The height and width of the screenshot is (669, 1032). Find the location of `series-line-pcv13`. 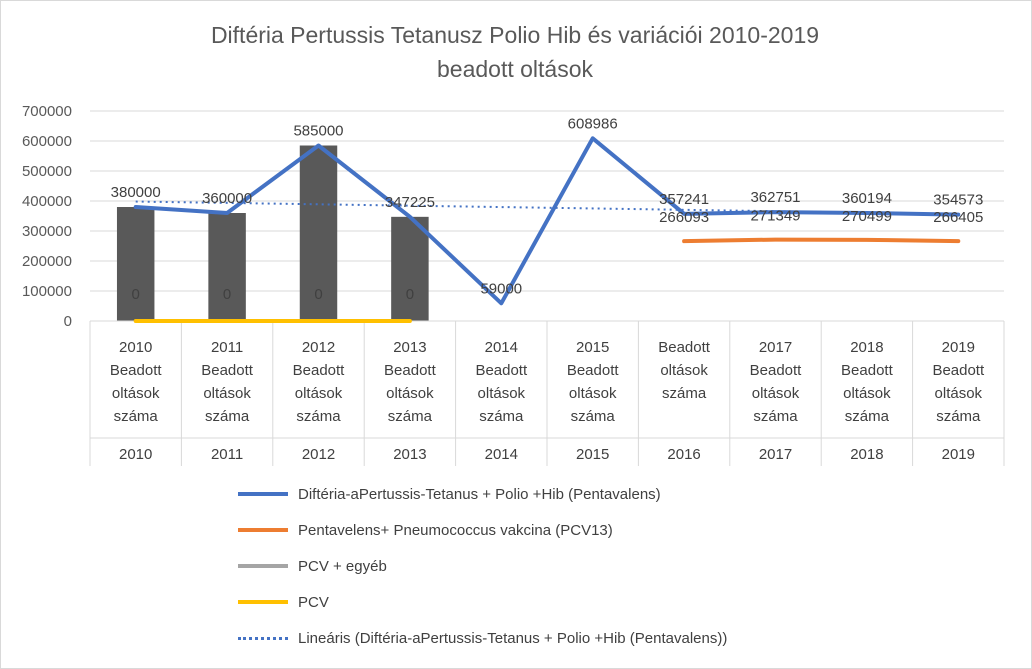

series-line-pcv13 is located at coordinates (821, 240).